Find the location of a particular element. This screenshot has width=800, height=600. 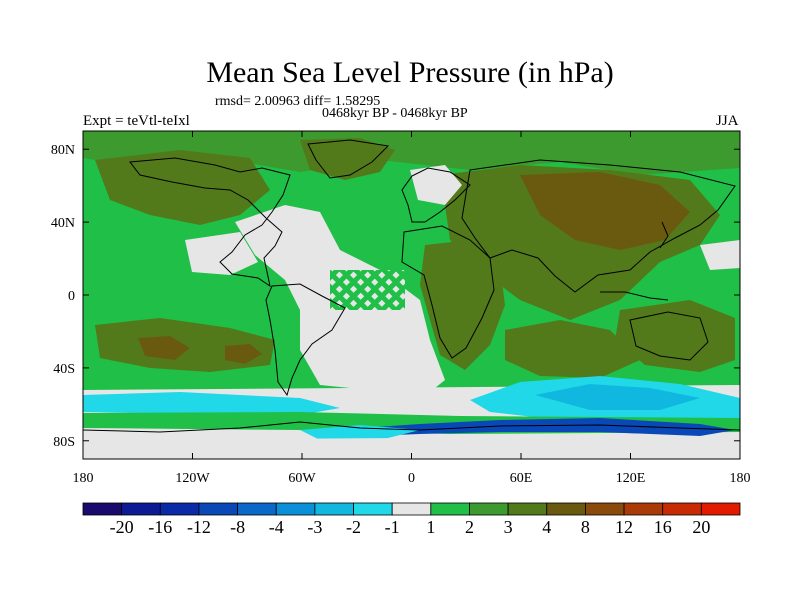

coastline-japan is located at coordinates (664, 235).